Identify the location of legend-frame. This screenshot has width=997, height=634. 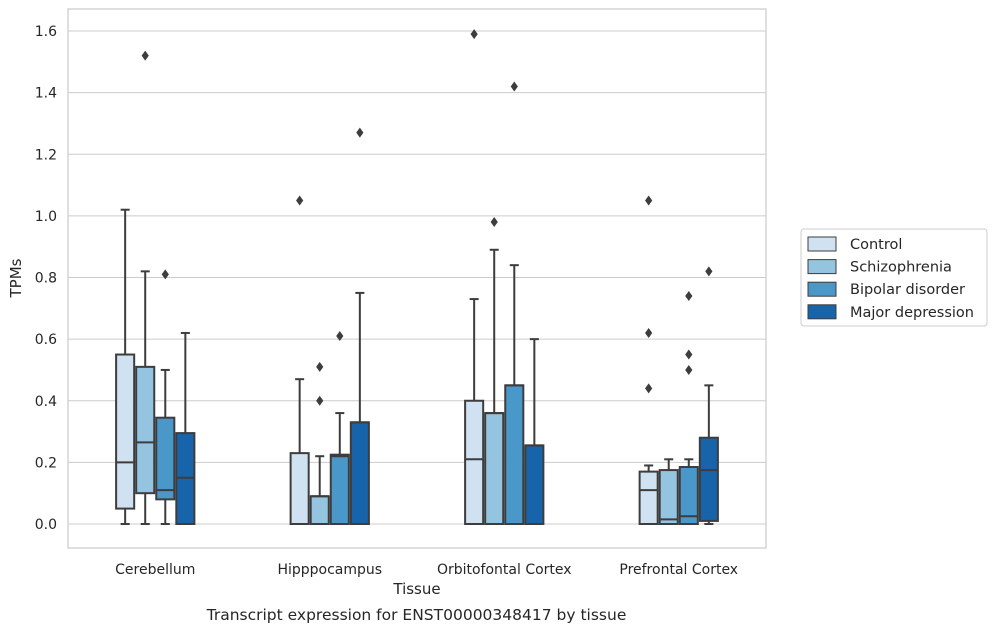
(894, 277).